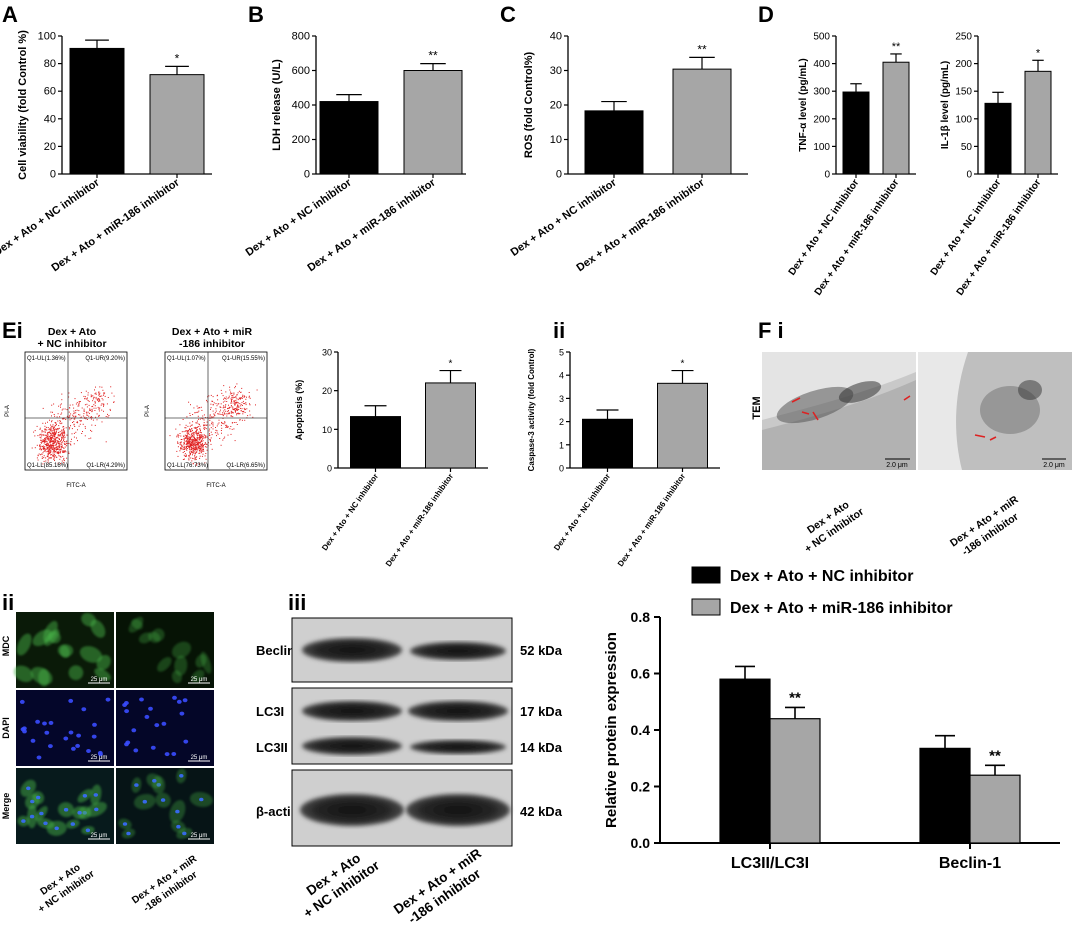  Describe the element at coordinates (76, 673) in the screenshot. I see `cell` at that location.